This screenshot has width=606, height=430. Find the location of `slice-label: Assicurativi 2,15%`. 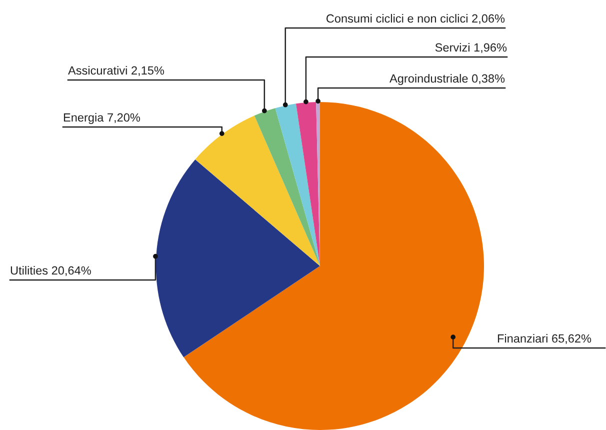

slice-label: Assicurativi 2,15% is located at coordinates (116, 71).